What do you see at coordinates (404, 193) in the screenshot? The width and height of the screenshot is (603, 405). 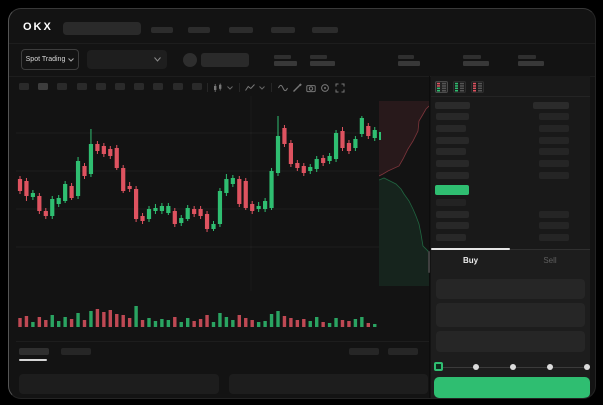 I see `depth-chart` at bounding box center [404, 193].